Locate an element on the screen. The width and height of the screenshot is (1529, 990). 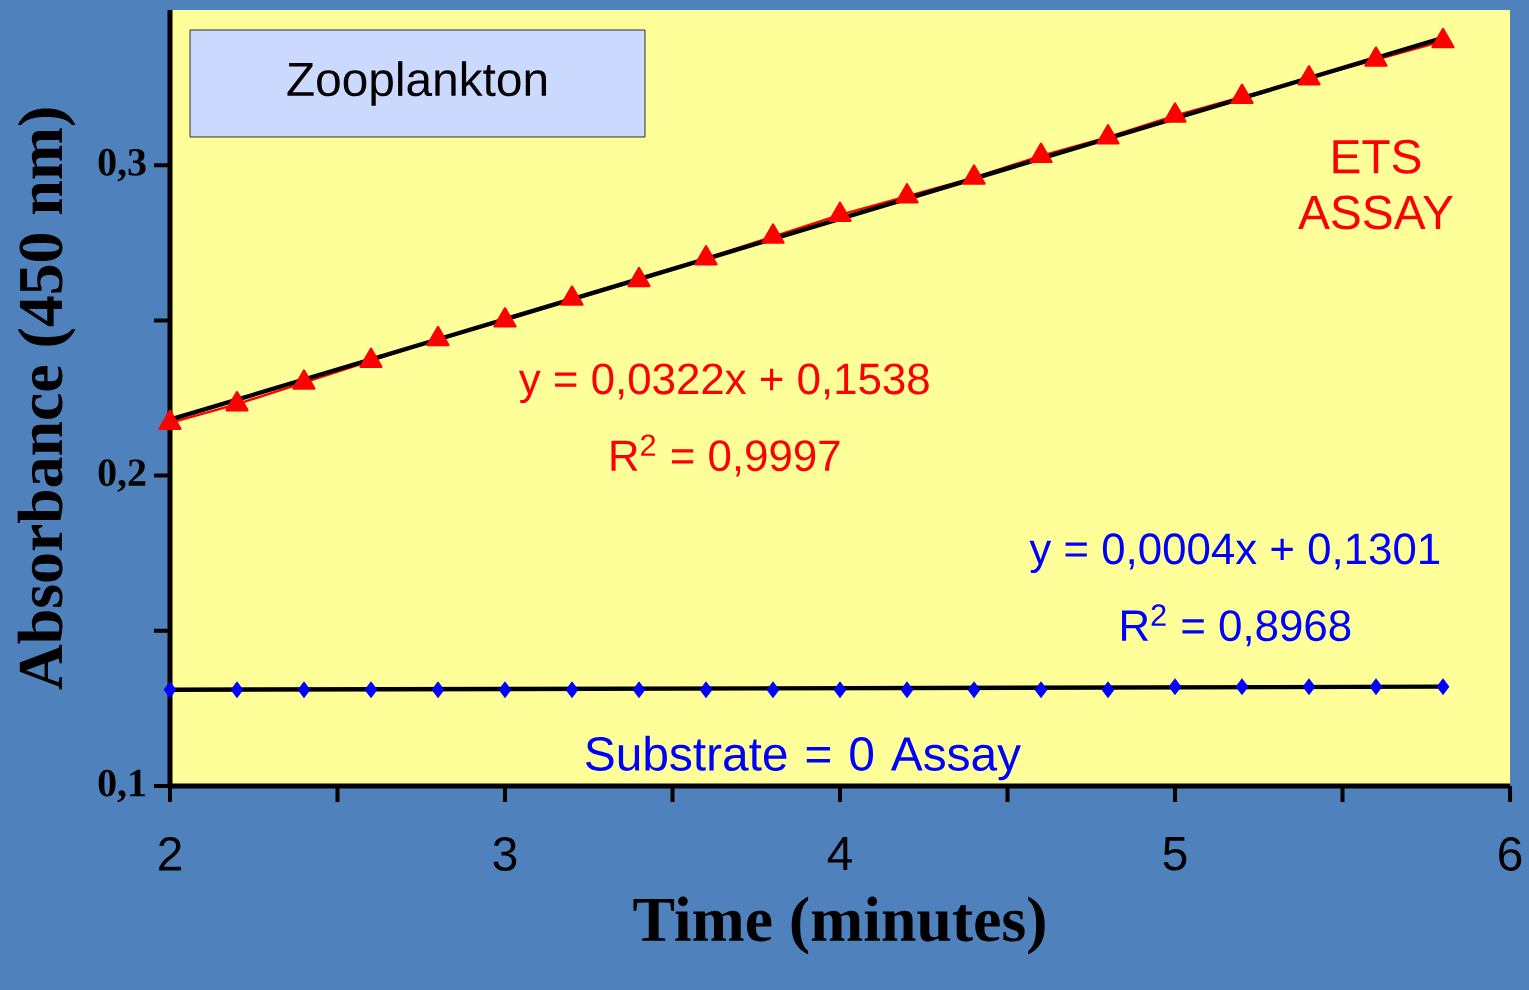
series-label: ETS ASSAY is located at coordinates (1375, 184).